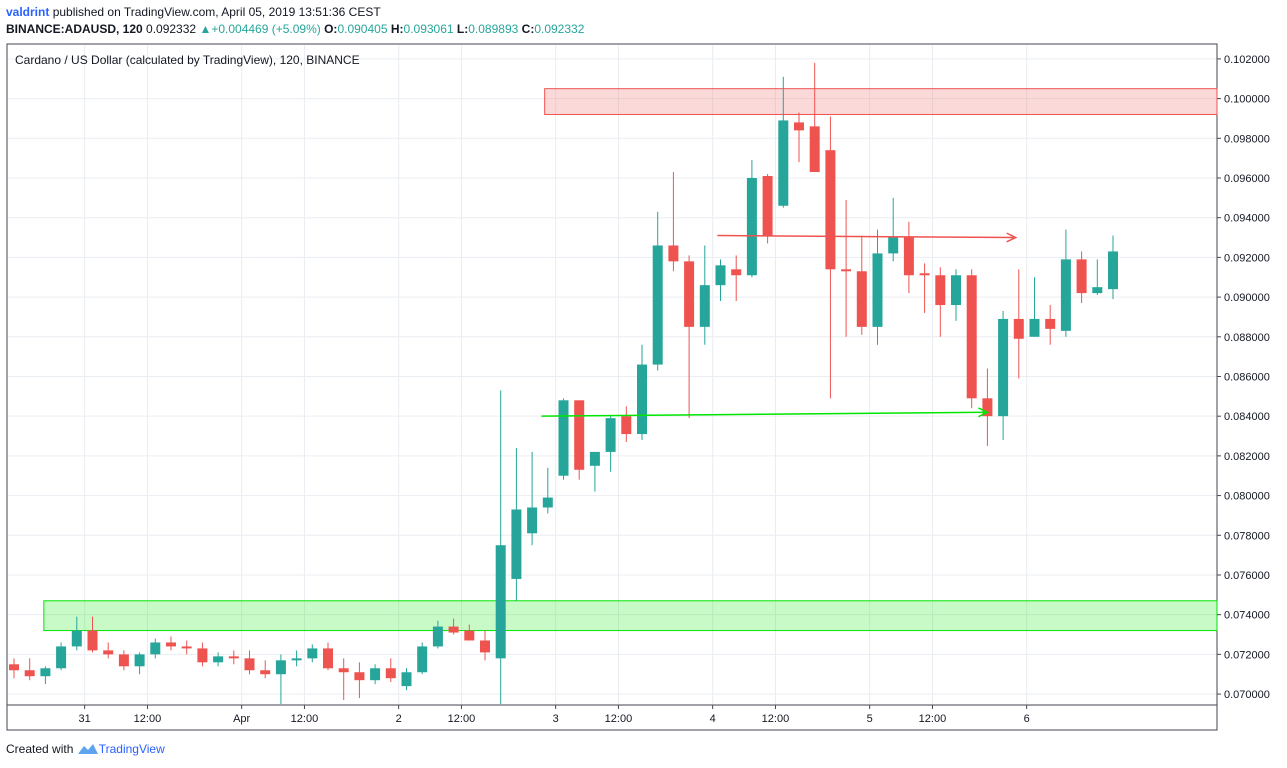 The width and height of the screenshot is (1287, 768). What do you see at coordinates (630, 616) in the screenshot?
I see `support-zone` at bounding box center [630, 616].